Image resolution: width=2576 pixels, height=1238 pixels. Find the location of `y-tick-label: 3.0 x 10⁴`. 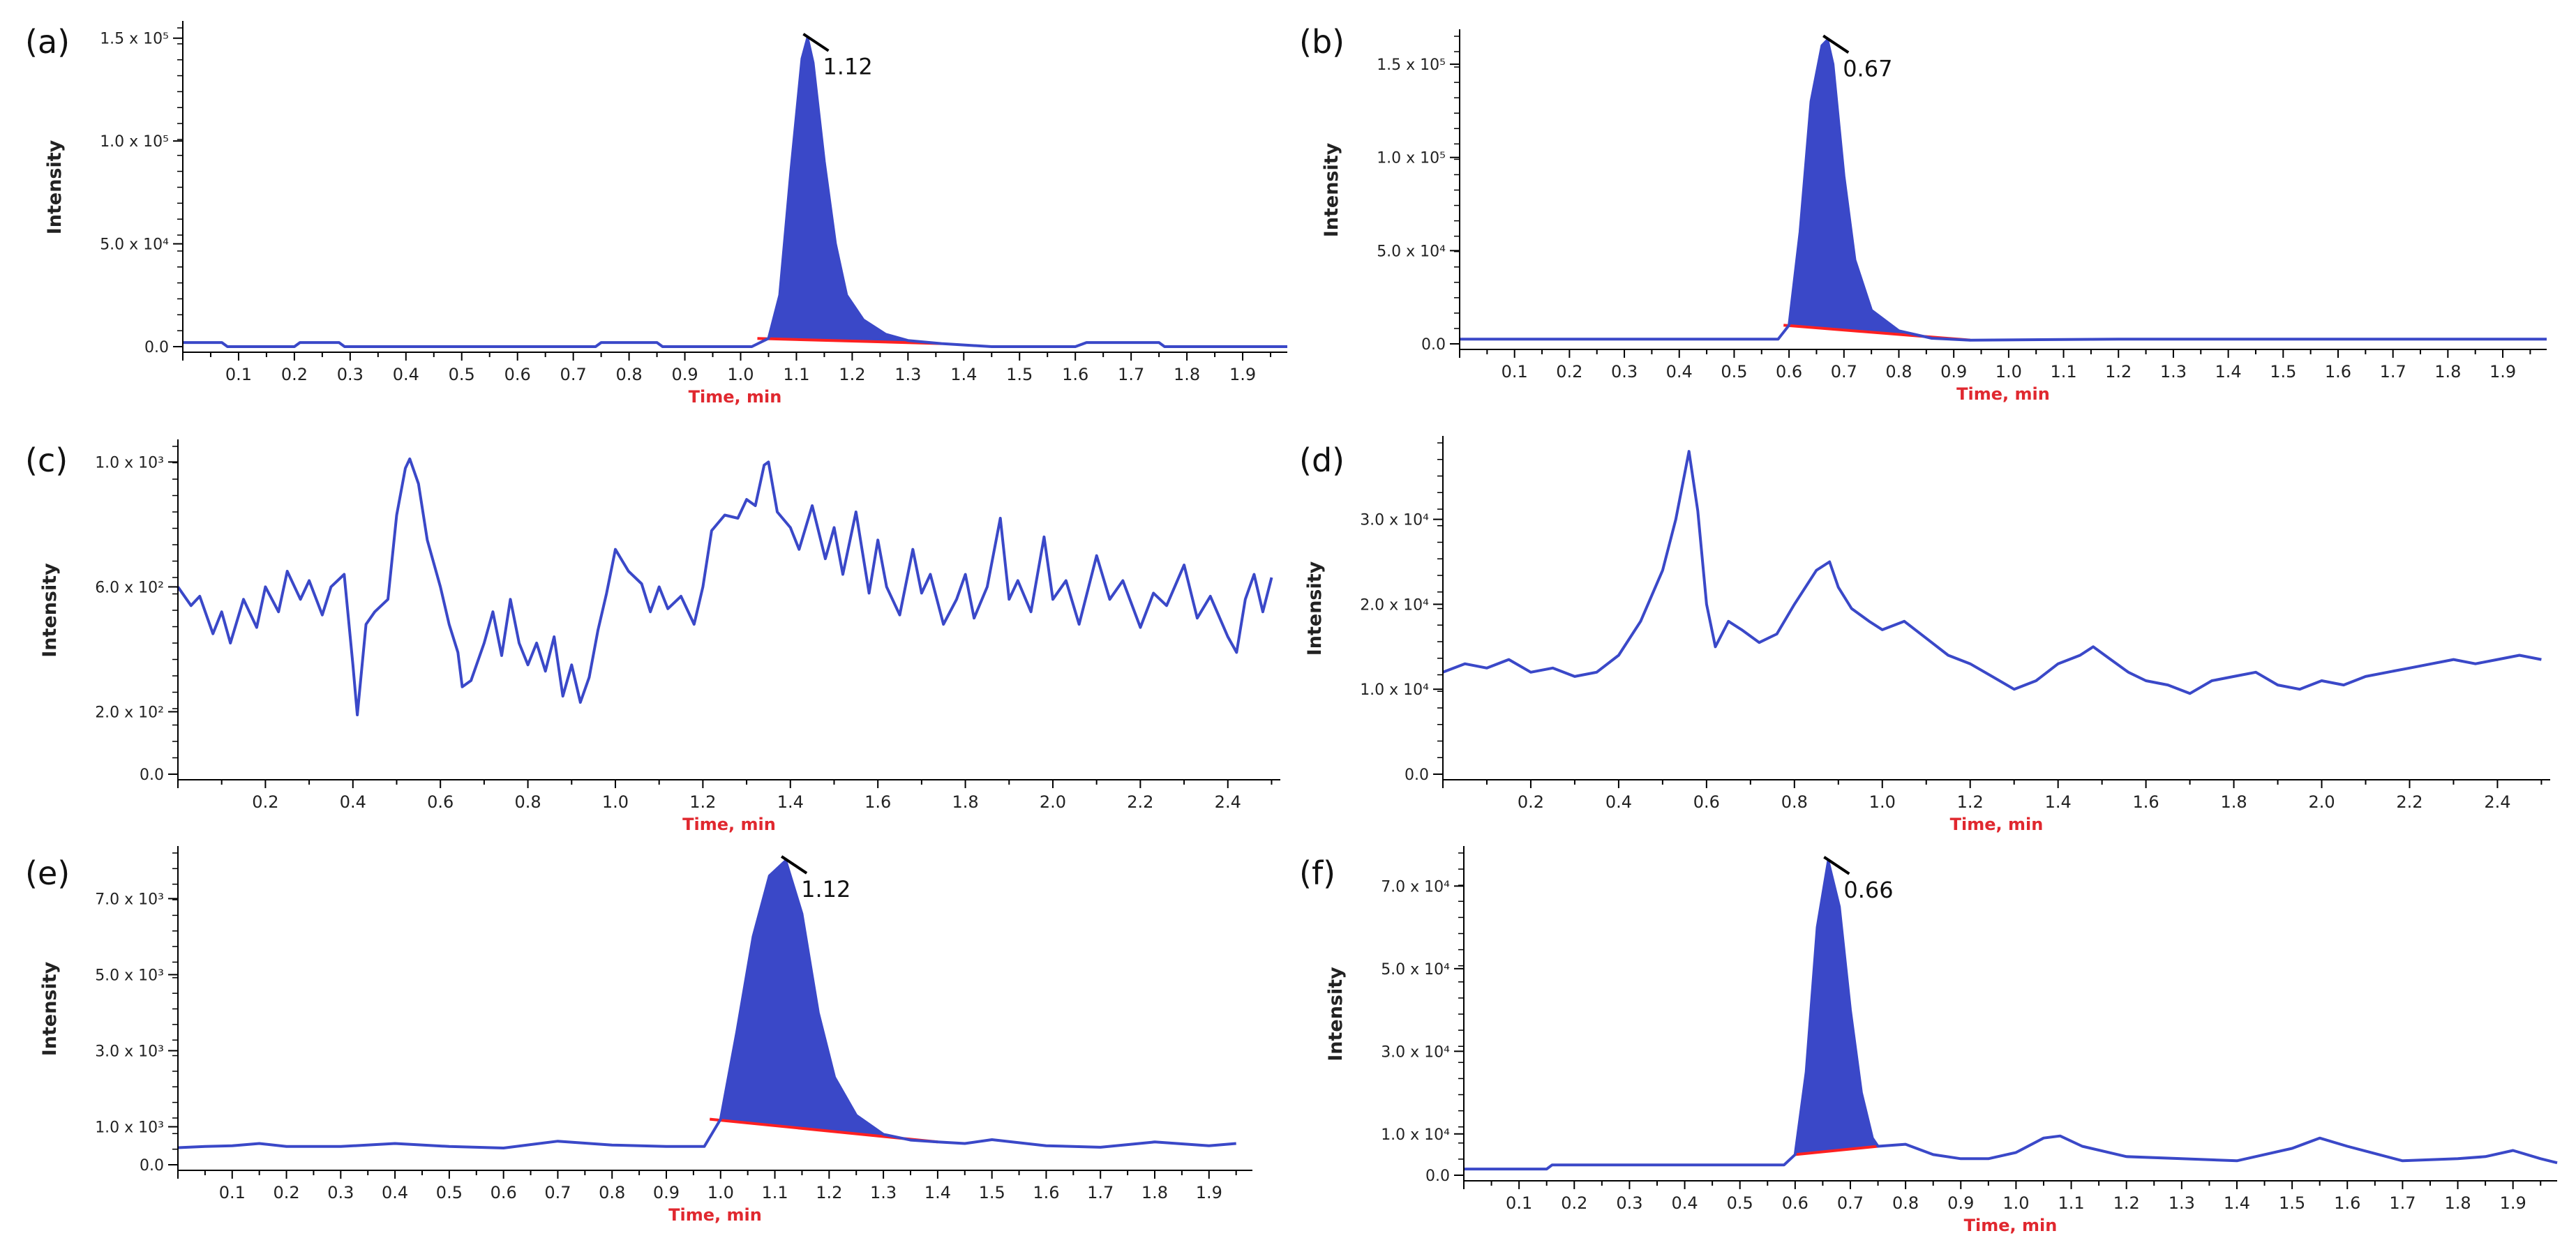

y-tick-label: 3.0 x 10⁴ is located at coordinates (1415, 1052).